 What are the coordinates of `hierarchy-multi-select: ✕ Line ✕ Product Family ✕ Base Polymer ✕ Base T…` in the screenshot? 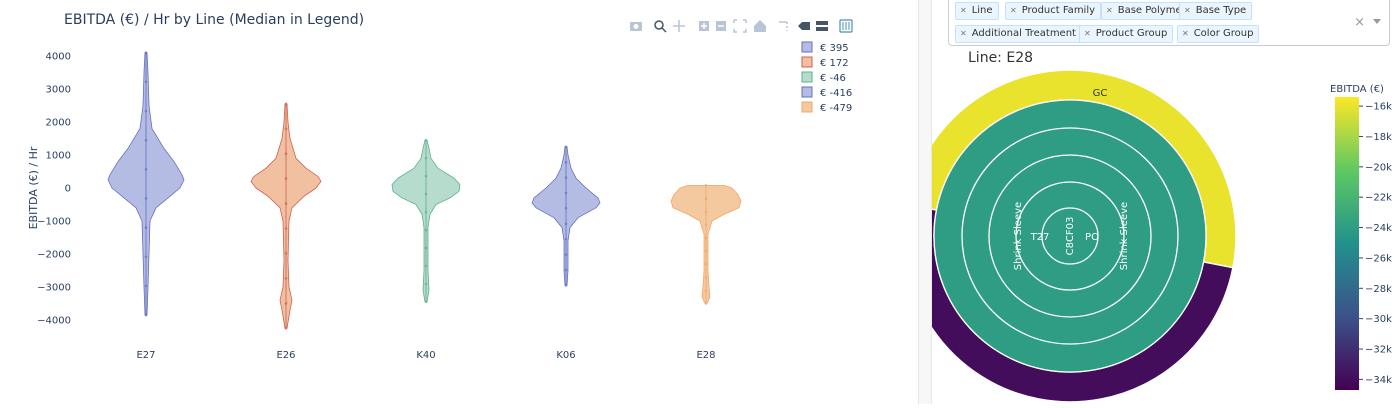 It's located at (1169, 23).